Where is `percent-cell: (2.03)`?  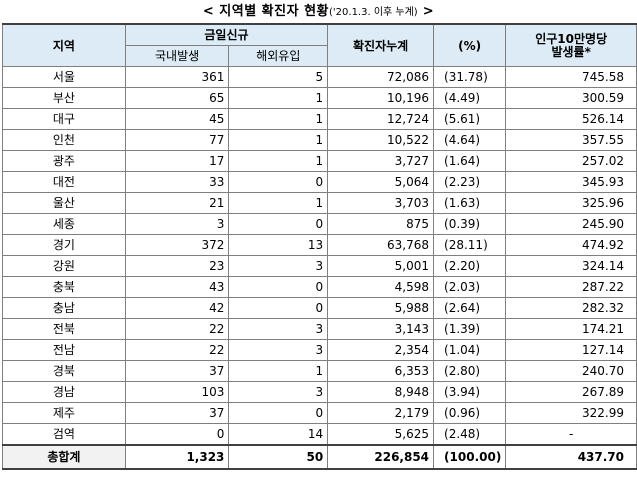
percent-cell: (2.03) is located at coordinates (470, 287).